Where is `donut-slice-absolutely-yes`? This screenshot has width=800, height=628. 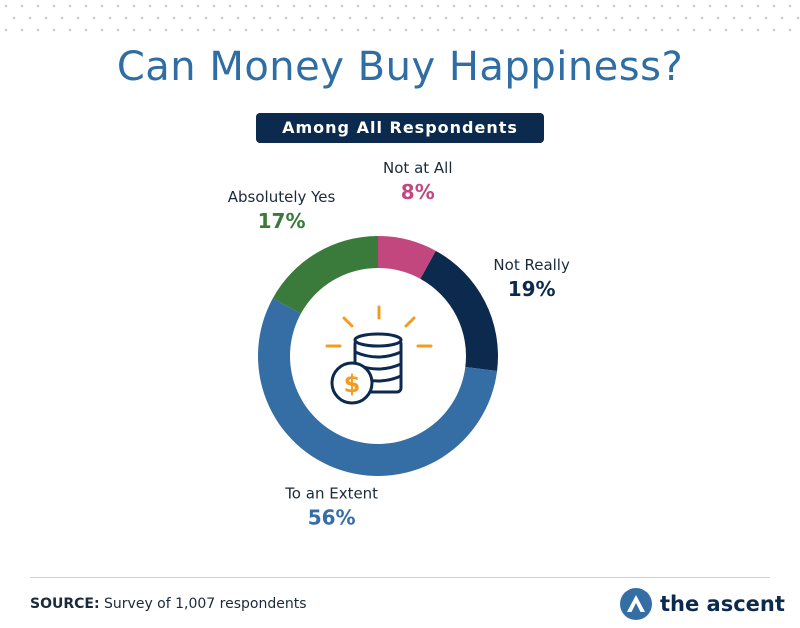 donut-slice-absolutely-yes is located at coordinates (325, 275).